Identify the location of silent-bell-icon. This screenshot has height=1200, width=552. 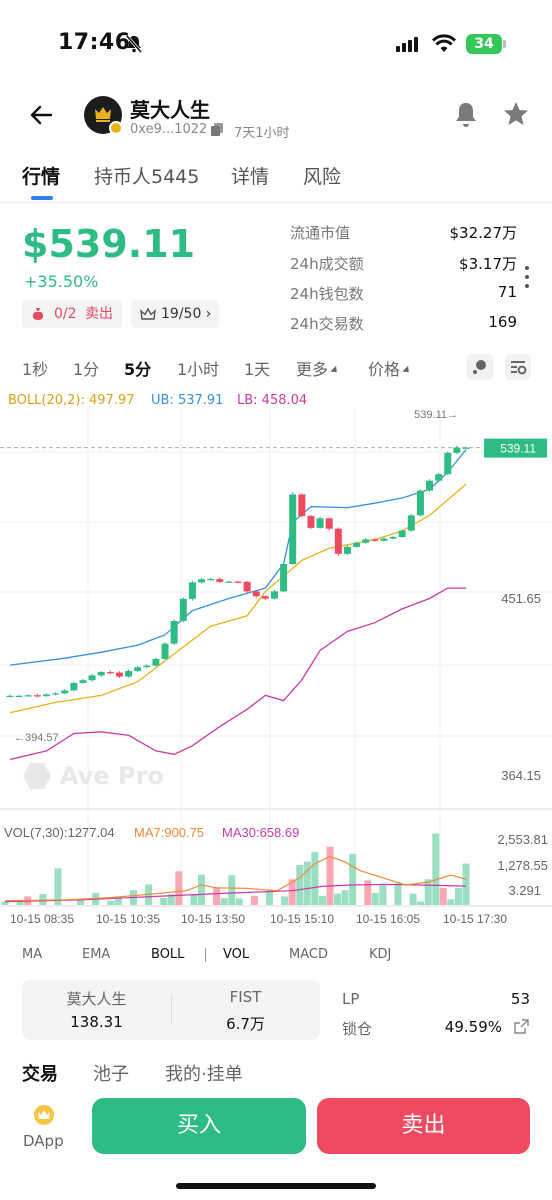
(134, 44).